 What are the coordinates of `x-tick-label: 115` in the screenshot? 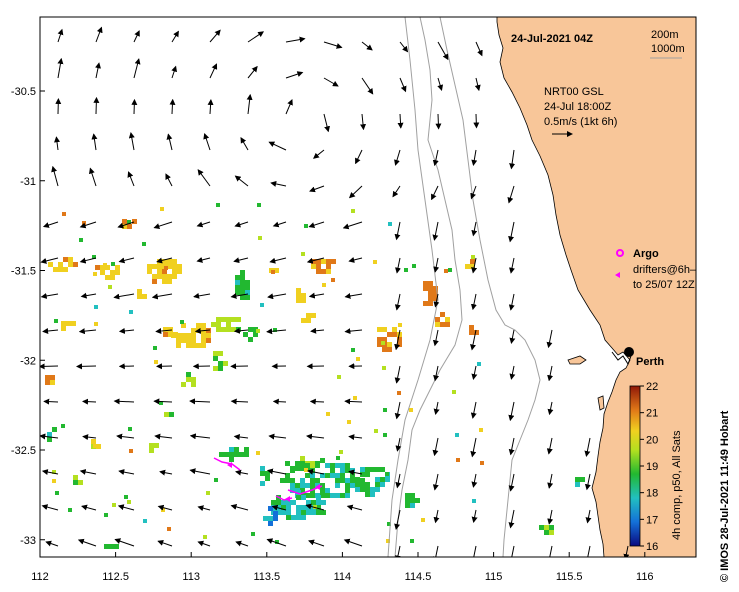 It's located at (494, 577).